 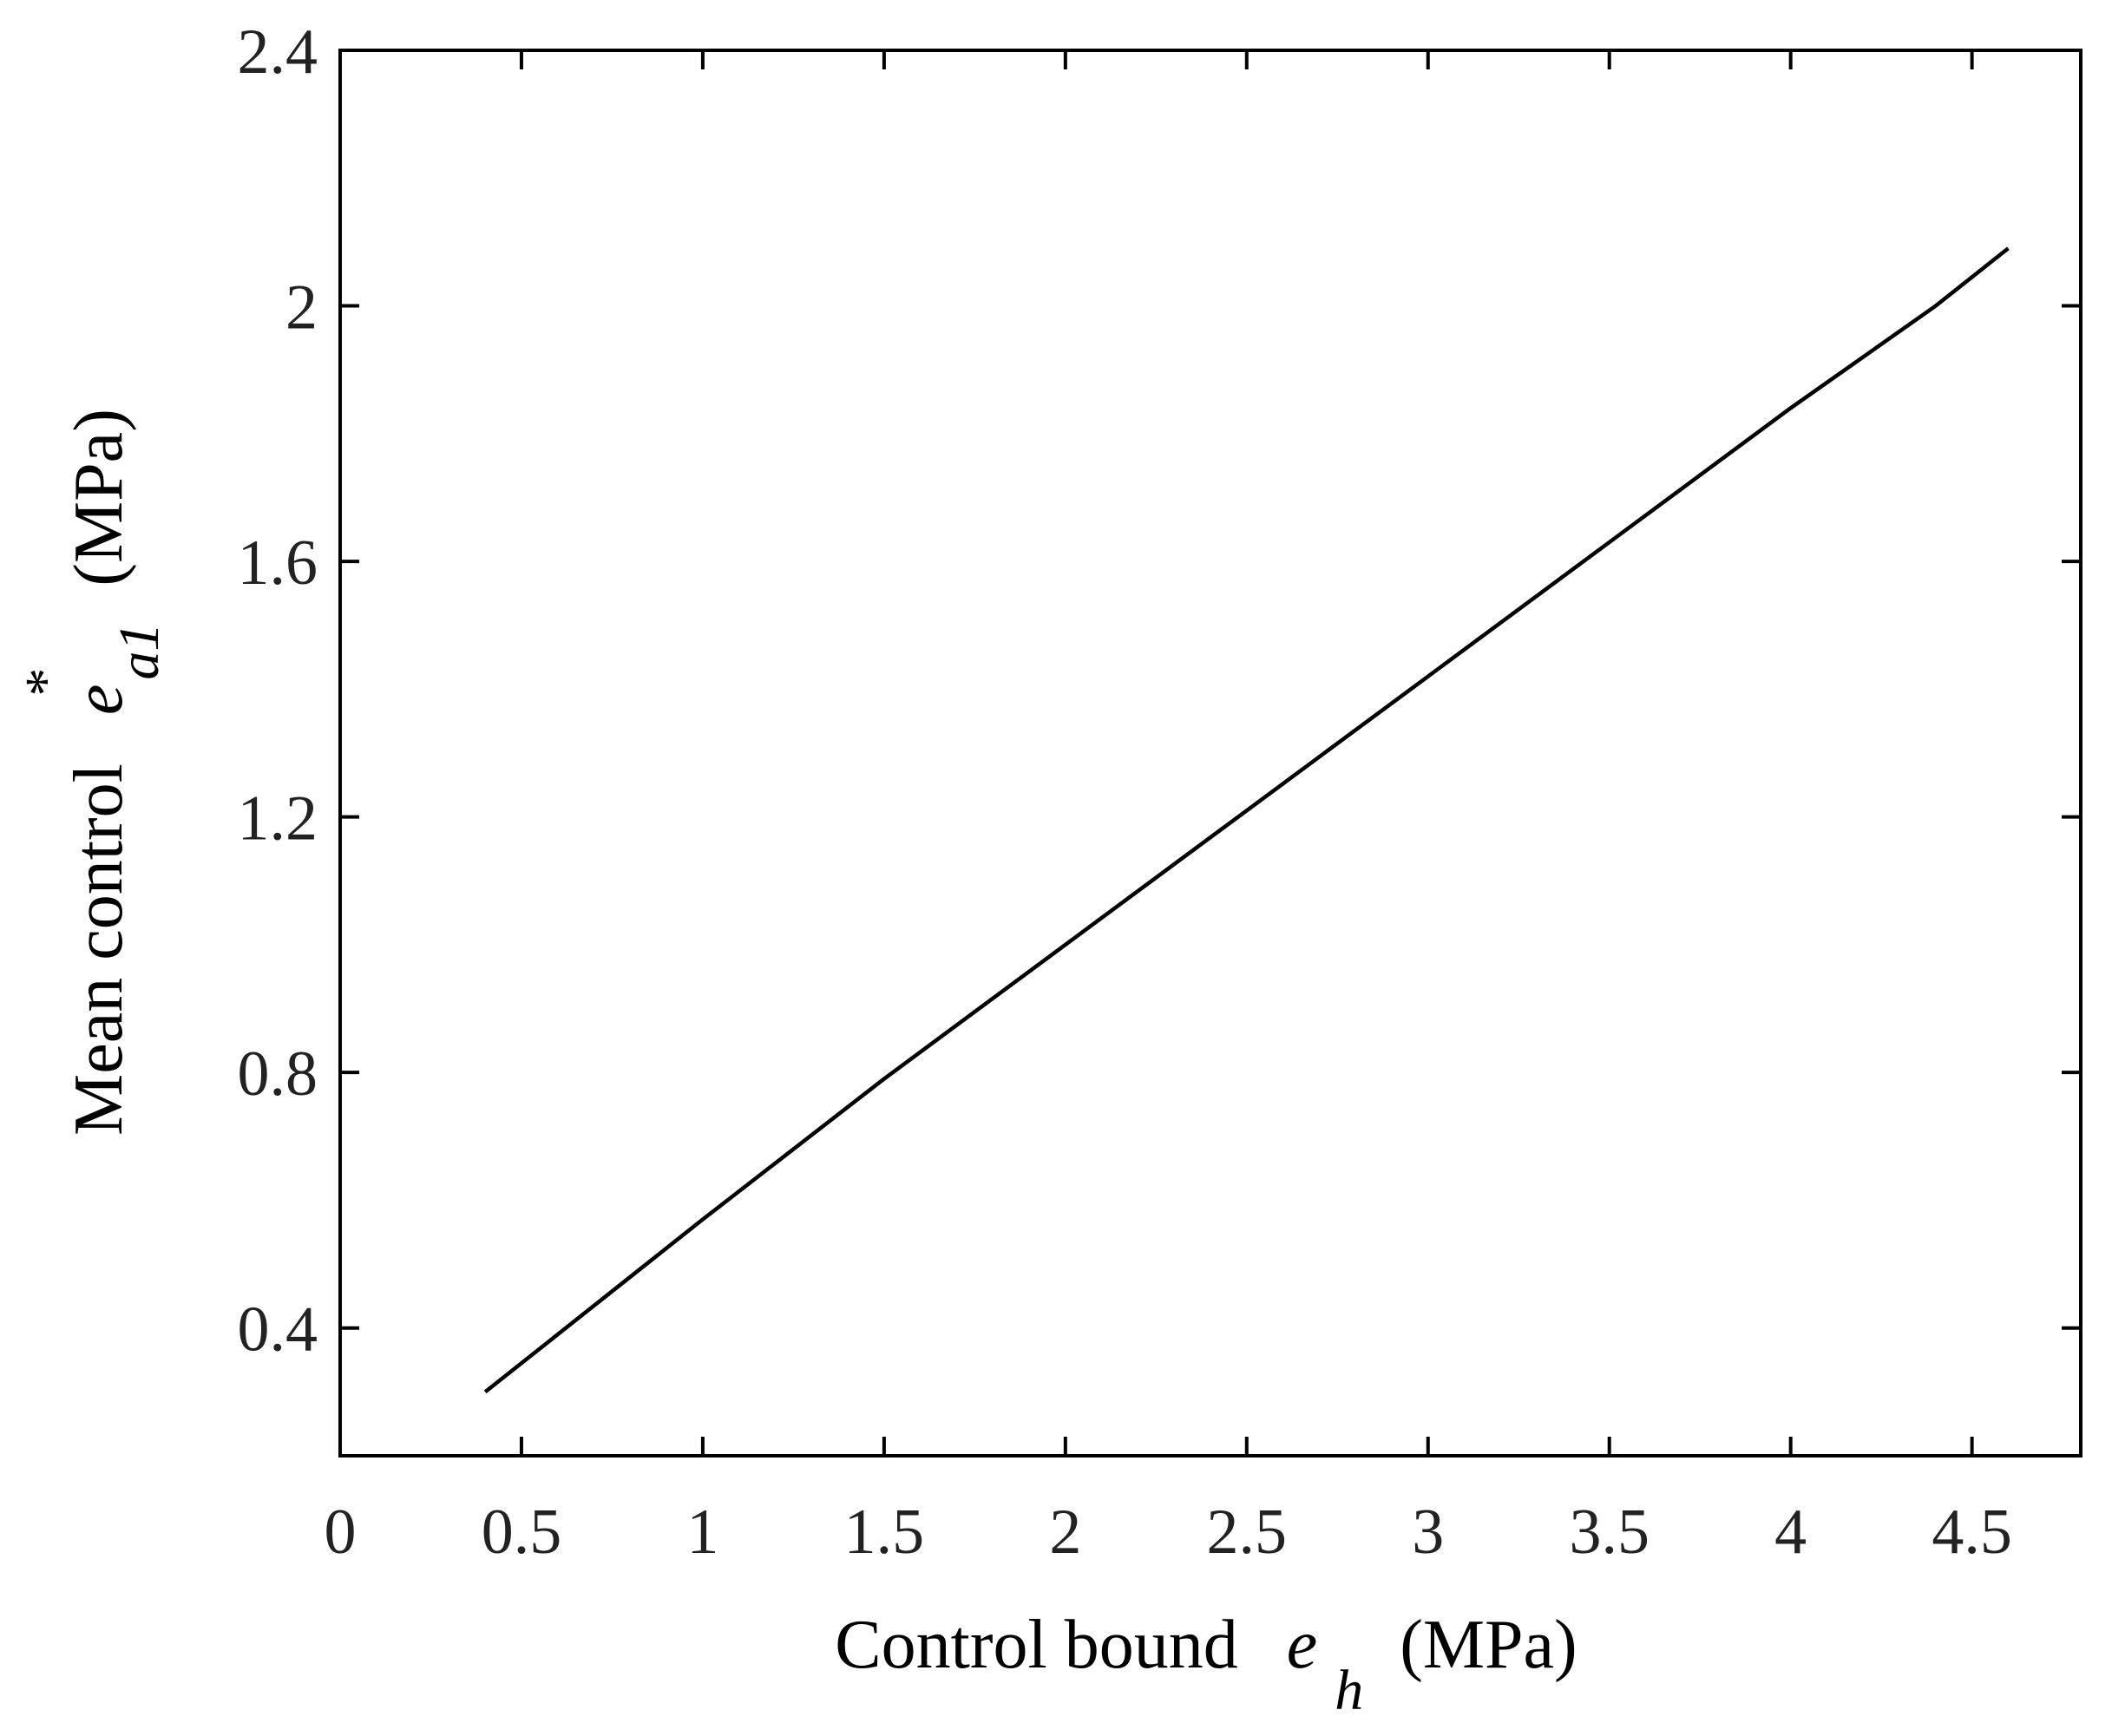 I want to click on x-tick-label: 4, so click(x=1790, y=1533).